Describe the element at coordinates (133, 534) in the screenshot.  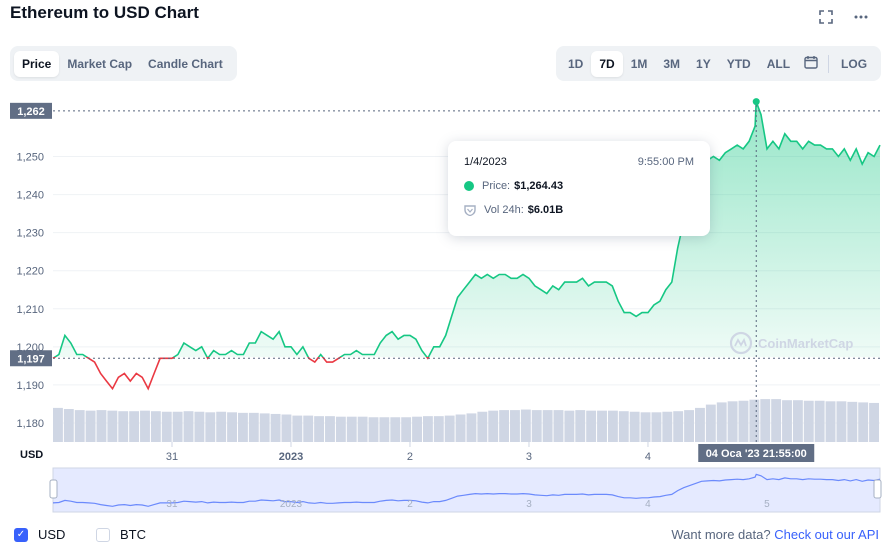
I see `btc-checkbox-label: BTC` at that location.